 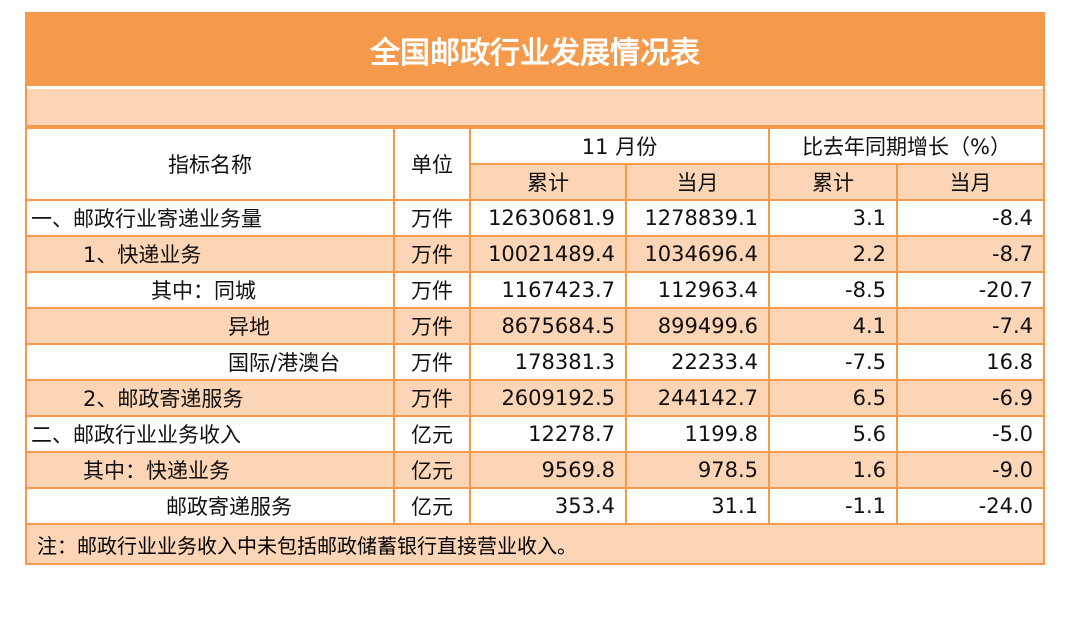 What do you see at coordinates (969, 290) in the screenshot?
I see `cell-growth-current: -20.7` at bounding box center [969, 290].